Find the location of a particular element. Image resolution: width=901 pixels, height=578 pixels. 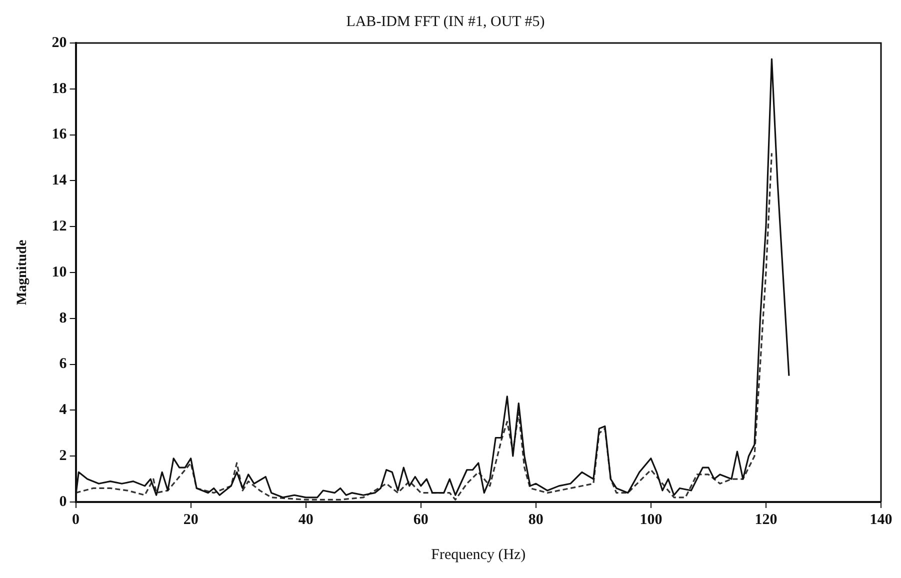

y-tick-label: 4 is located at coordinates (63, 410).